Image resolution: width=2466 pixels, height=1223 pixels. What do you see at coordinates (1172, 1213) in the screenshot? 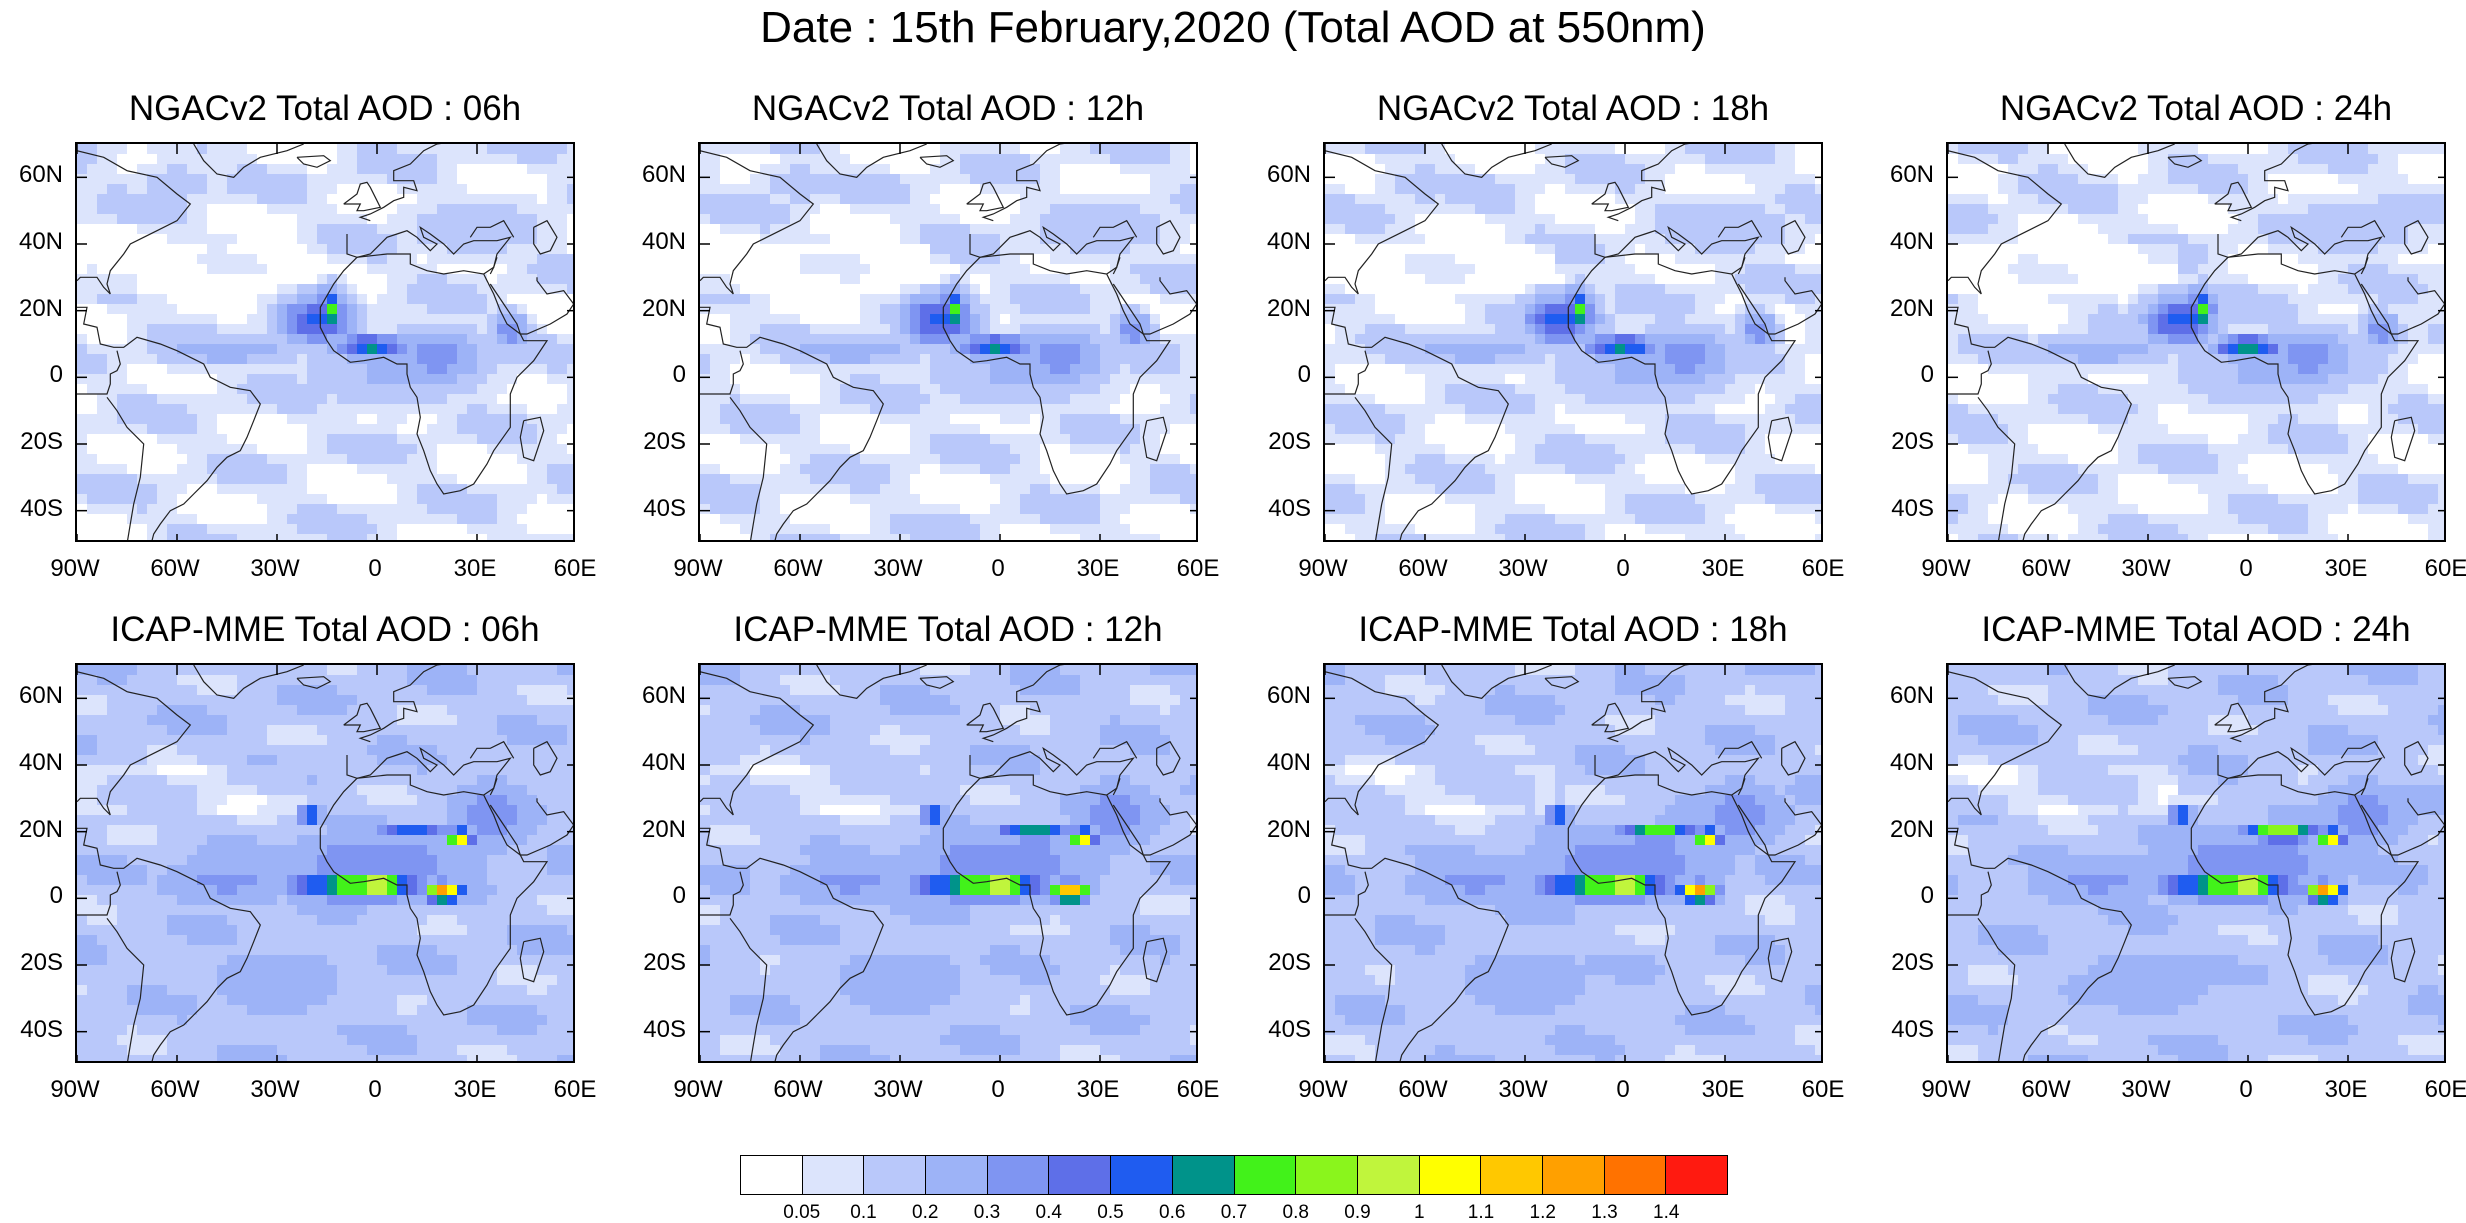
I see `colorbar-label: 0.6` at bounding box center [1172, 1213].